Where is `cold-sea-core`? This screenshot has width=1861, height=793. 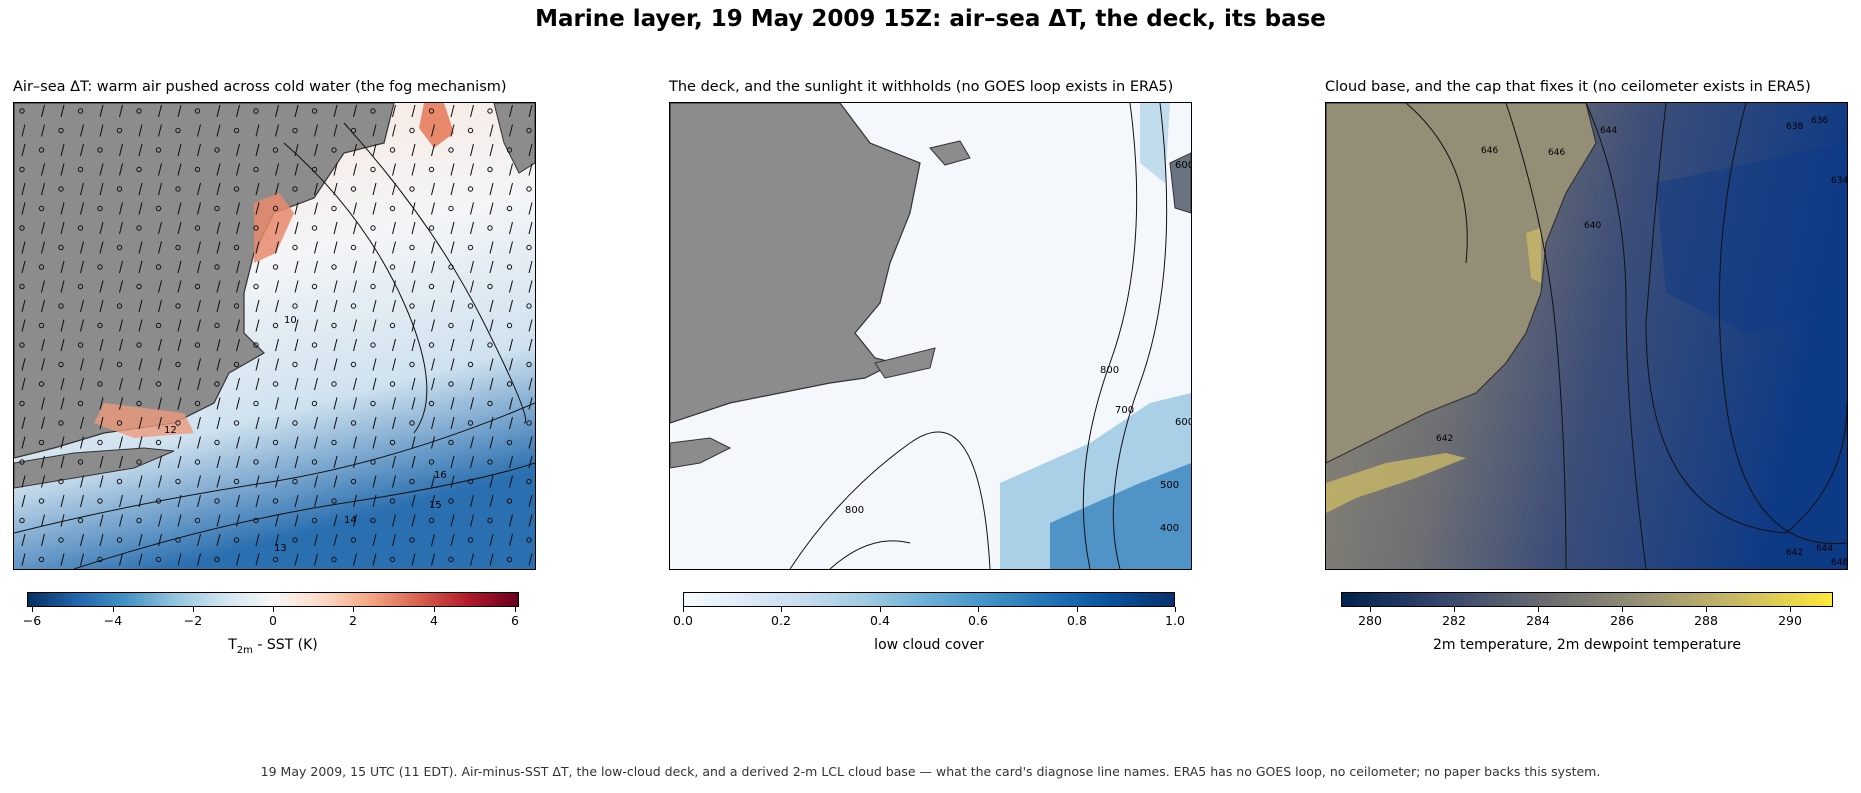
cold-sea-core is located at coordinates (1751, 238).